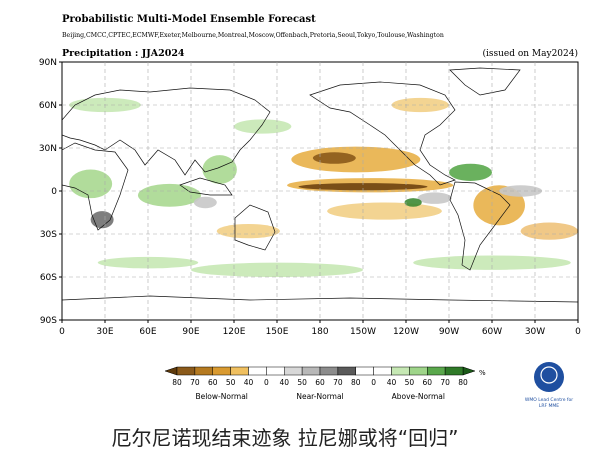  Describe the element at coordinates (48, 149) in the screenshot. I see `lat-label: 30N` at that location.